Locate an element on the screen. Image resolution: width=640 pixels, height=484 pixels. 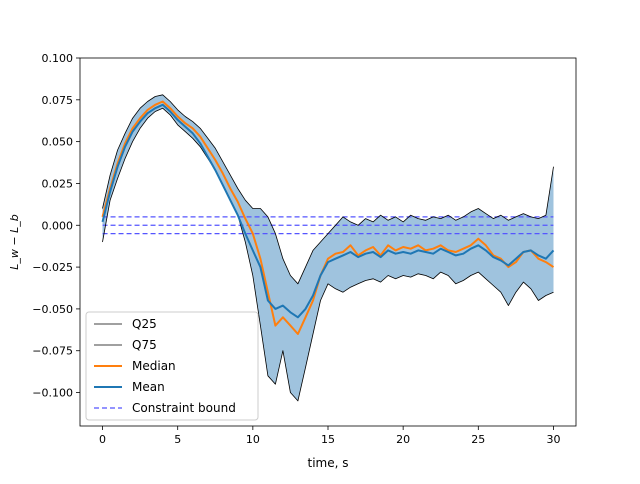
x-tick-label: 25 is located at coordinates (478, 439).